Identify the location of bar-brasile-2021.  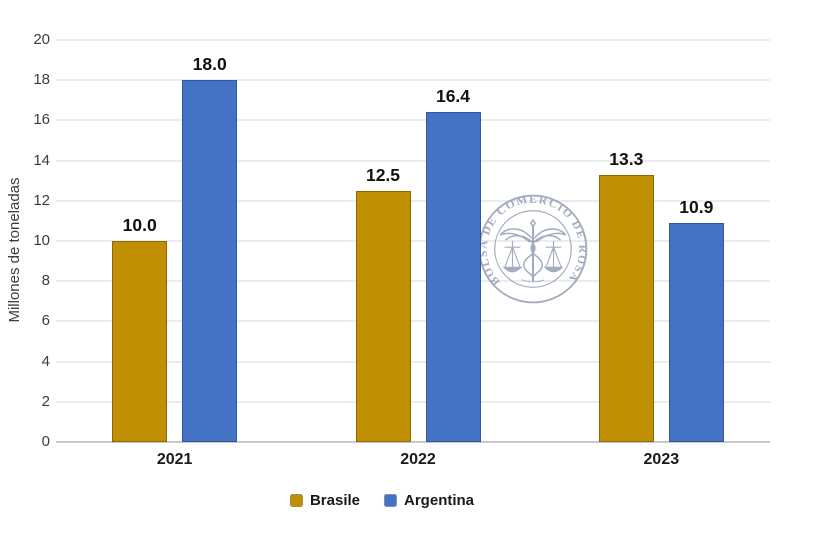
(140, 341).